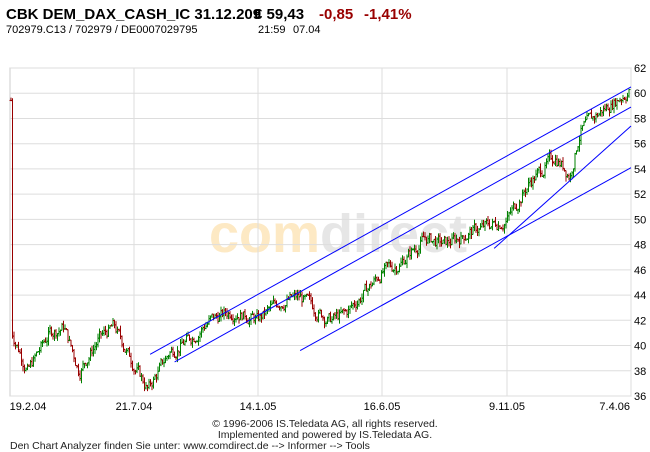 This screenshot has width=650, height=452. What do you see at coordinates (28, 407) in the screenshot?
I see `x-tick-label: 19.2.04` at bounding box center [28, 407].